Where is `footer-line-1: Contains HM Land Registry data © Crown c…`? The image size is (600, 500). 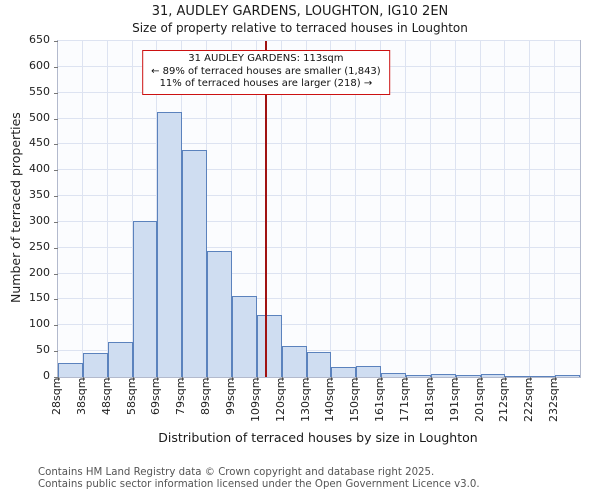 footer-line-1: Contains HM Land Registry data © Crown c… is located at coordinates (236, 472).